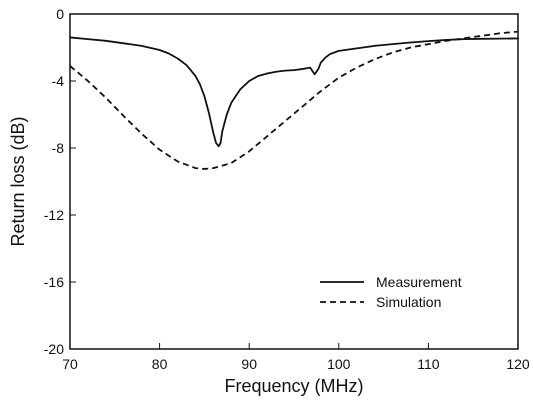 The height and width of the screenshot is (401, 533). I want to click on x-tick-label: 110, so click(428, 364).